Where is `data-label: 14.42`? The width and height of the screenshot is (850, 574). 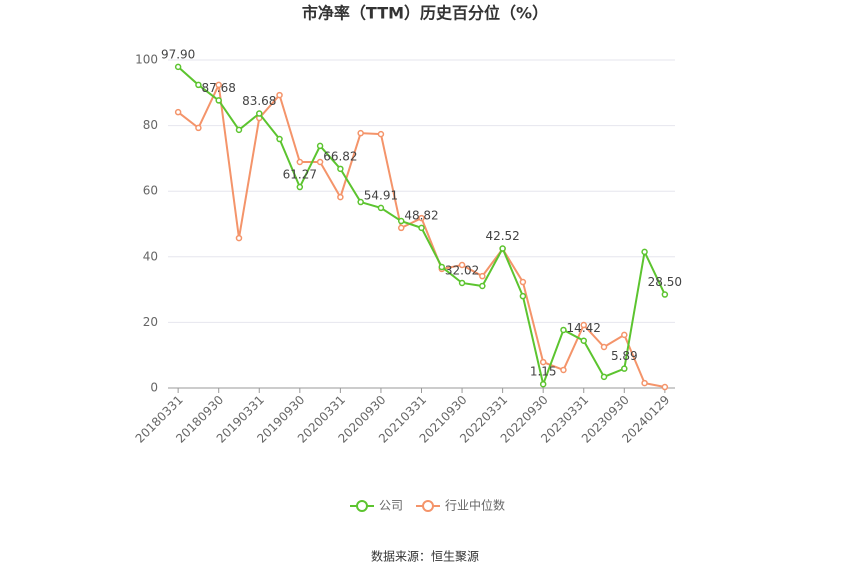 data-label: 14.42 is located at coordinates (584, 328).